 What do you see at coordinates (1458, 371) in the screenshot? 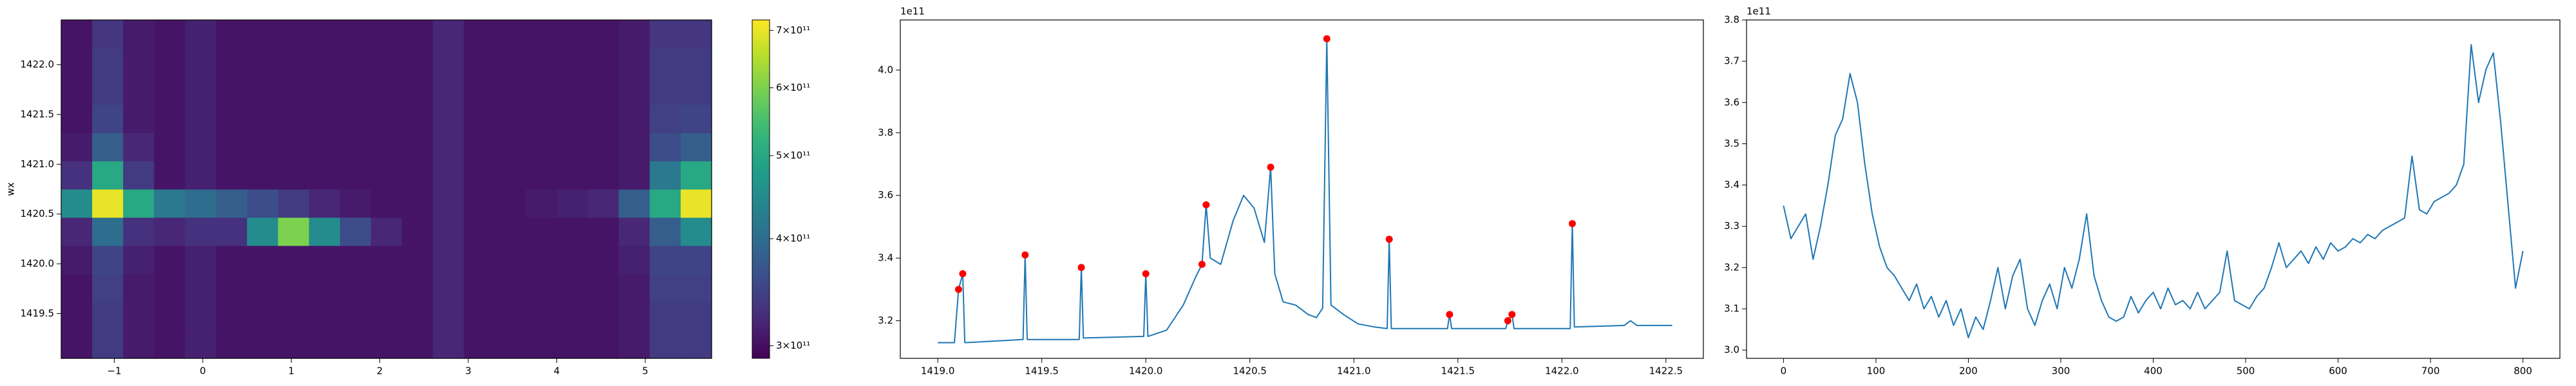
I see `x-tick-label: 1421.5` at bounding box center [1458, 371].